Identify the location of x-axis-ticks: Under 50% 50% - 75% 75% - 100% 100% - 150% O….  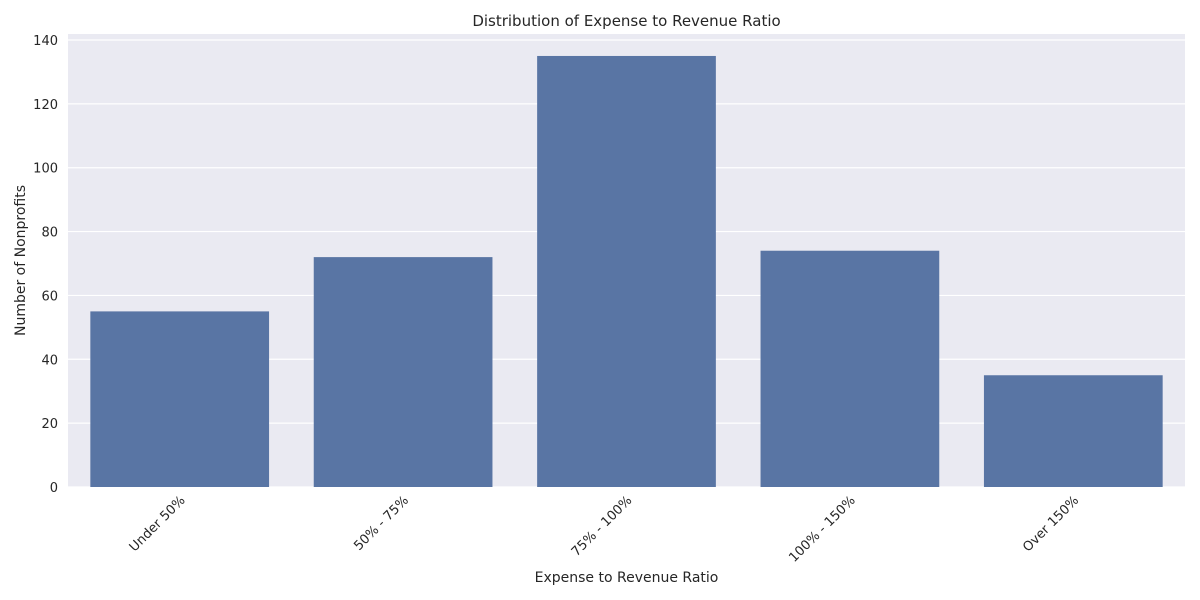
(604, 529).